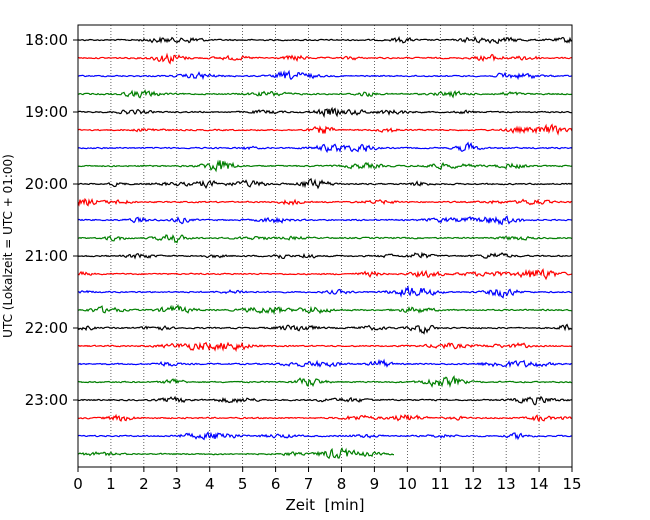 The width and height of the screenshot is (650, 520). What do you see at coordinates (46, 256) in the screenshot?
I see `y-tick-label: 21:00` at bounding box center [46, 256].